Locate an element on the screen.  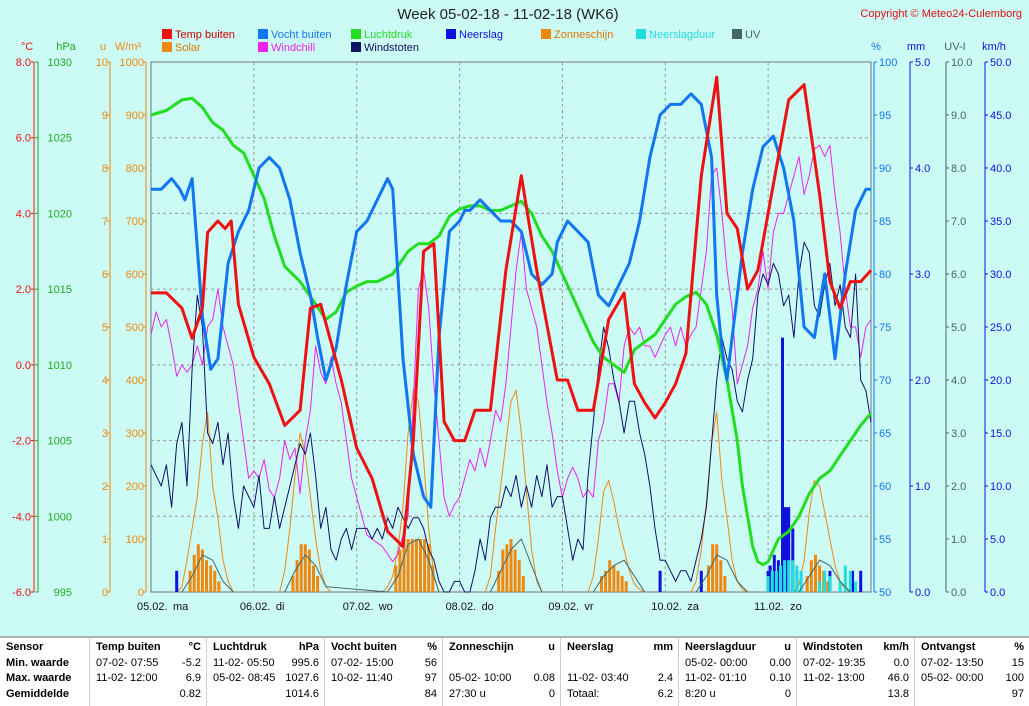
x-label-date-3: 08.02. is located at coordinates (461, 607).